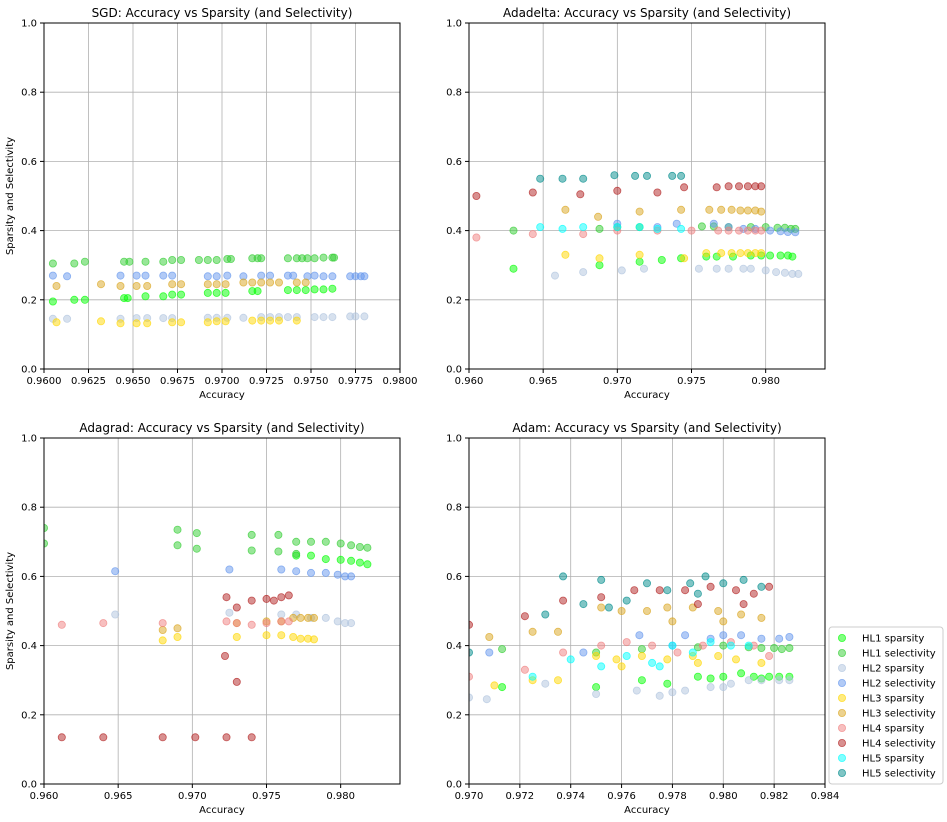  What do you see at coordinates (29, 370) in the screenshot?
I see `y-tick-label: 0.0` at bounding box center [29, 370].